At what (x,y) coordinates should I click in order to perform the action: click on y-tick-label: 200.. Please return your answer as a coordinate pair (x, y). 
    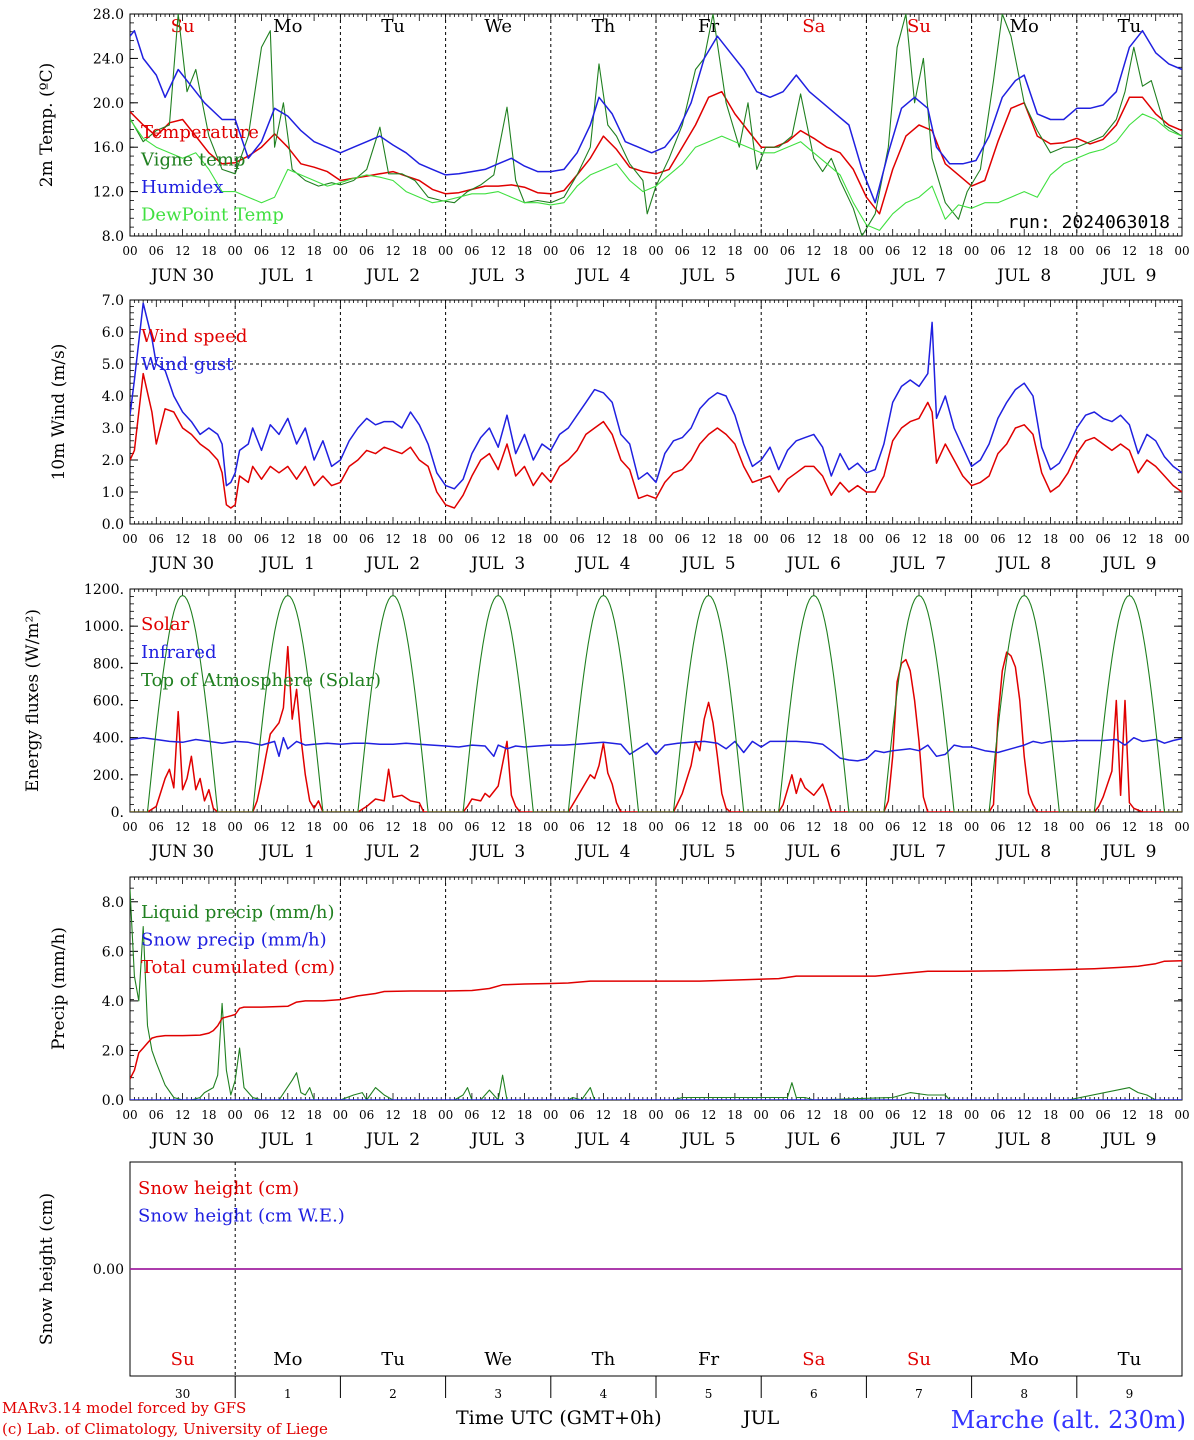
    Looking at the image, I should click on (108, 776).